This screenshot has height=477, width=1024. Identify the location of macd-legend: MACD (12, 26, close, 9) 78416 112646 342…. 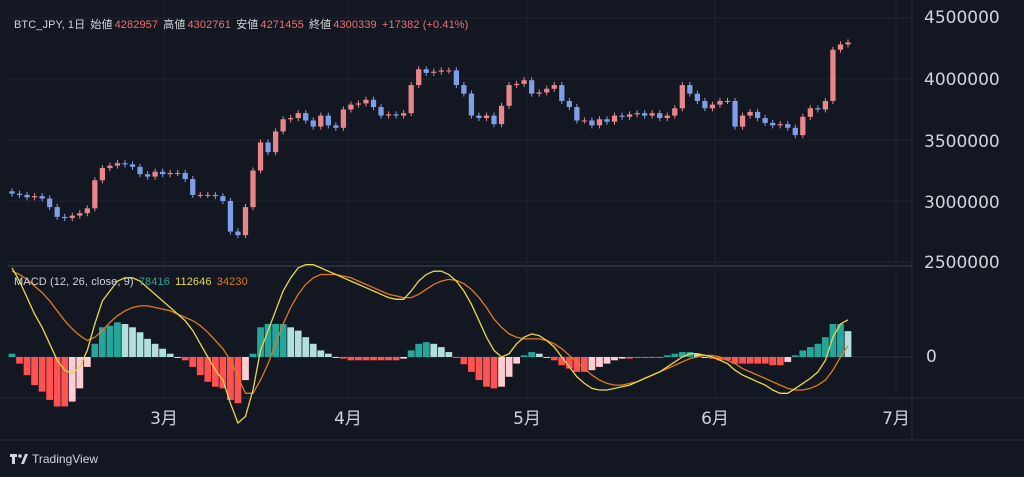
(132, 282).